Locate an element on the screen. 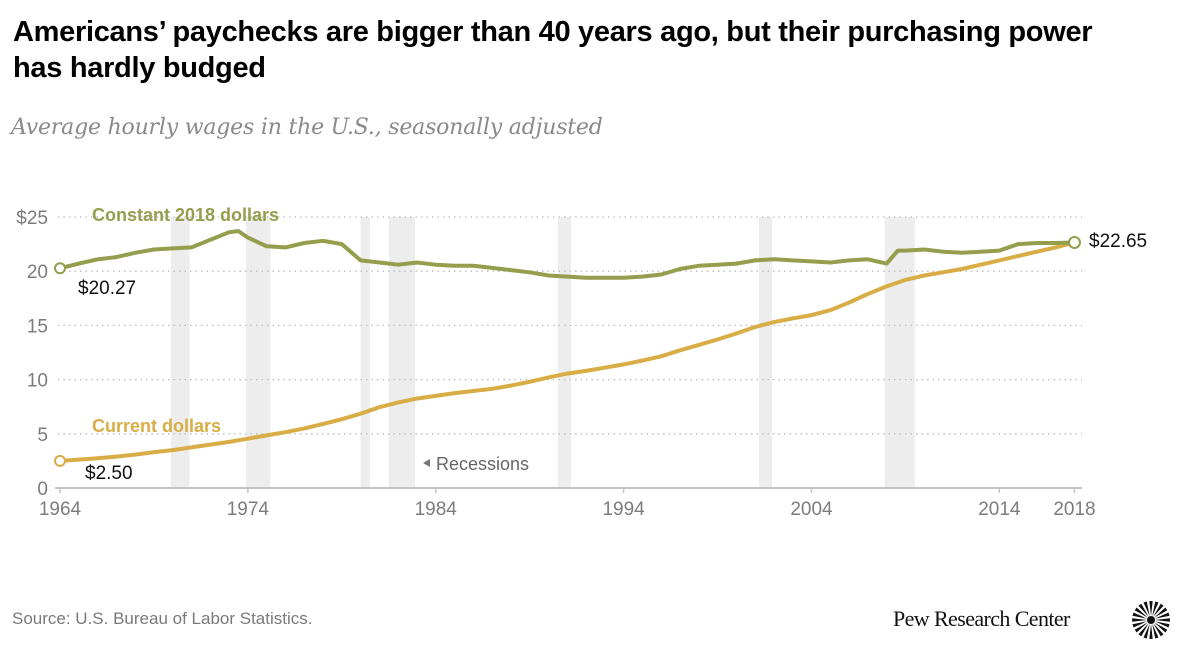  y-axis-labels: 0 5 10 15 20 $25 is located at coordinates (32, 354).